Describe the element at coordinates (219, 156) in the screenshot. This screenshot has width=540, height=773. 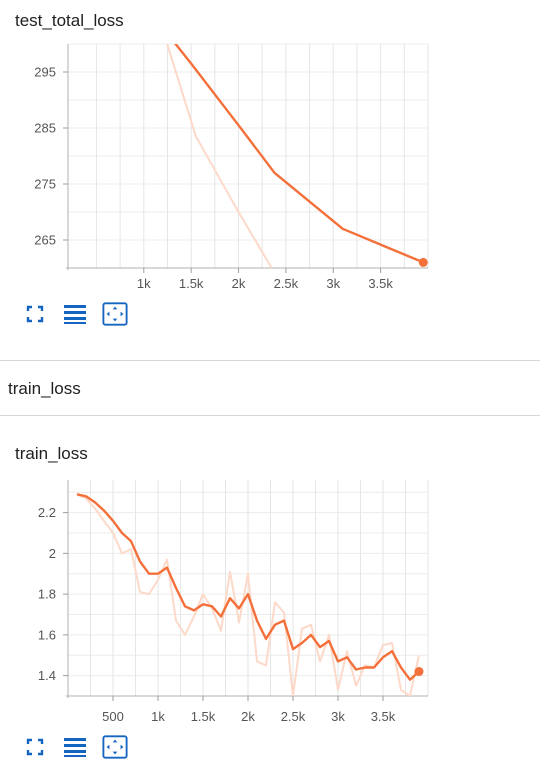
I see `raw-series-line` at that location.